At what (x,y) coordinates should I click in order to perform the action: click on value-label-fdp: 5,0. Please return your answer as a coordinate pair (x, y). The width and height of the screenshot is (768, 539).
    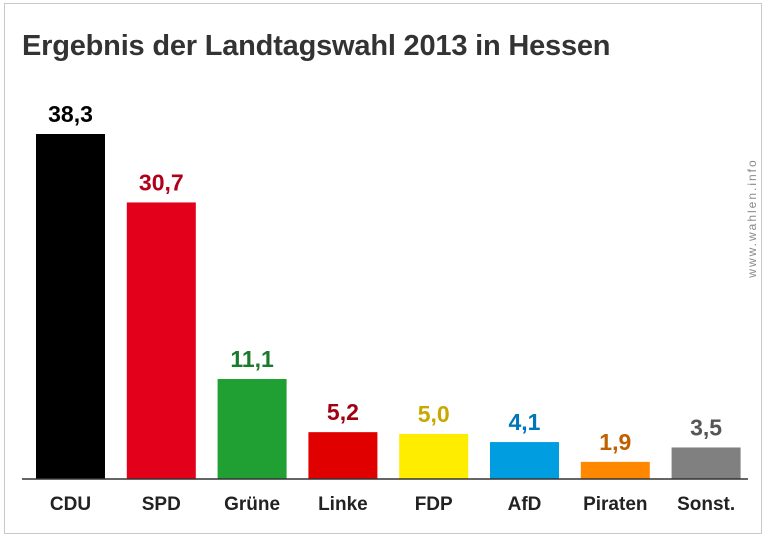
    Looking at the image, I should click on (434, 414).